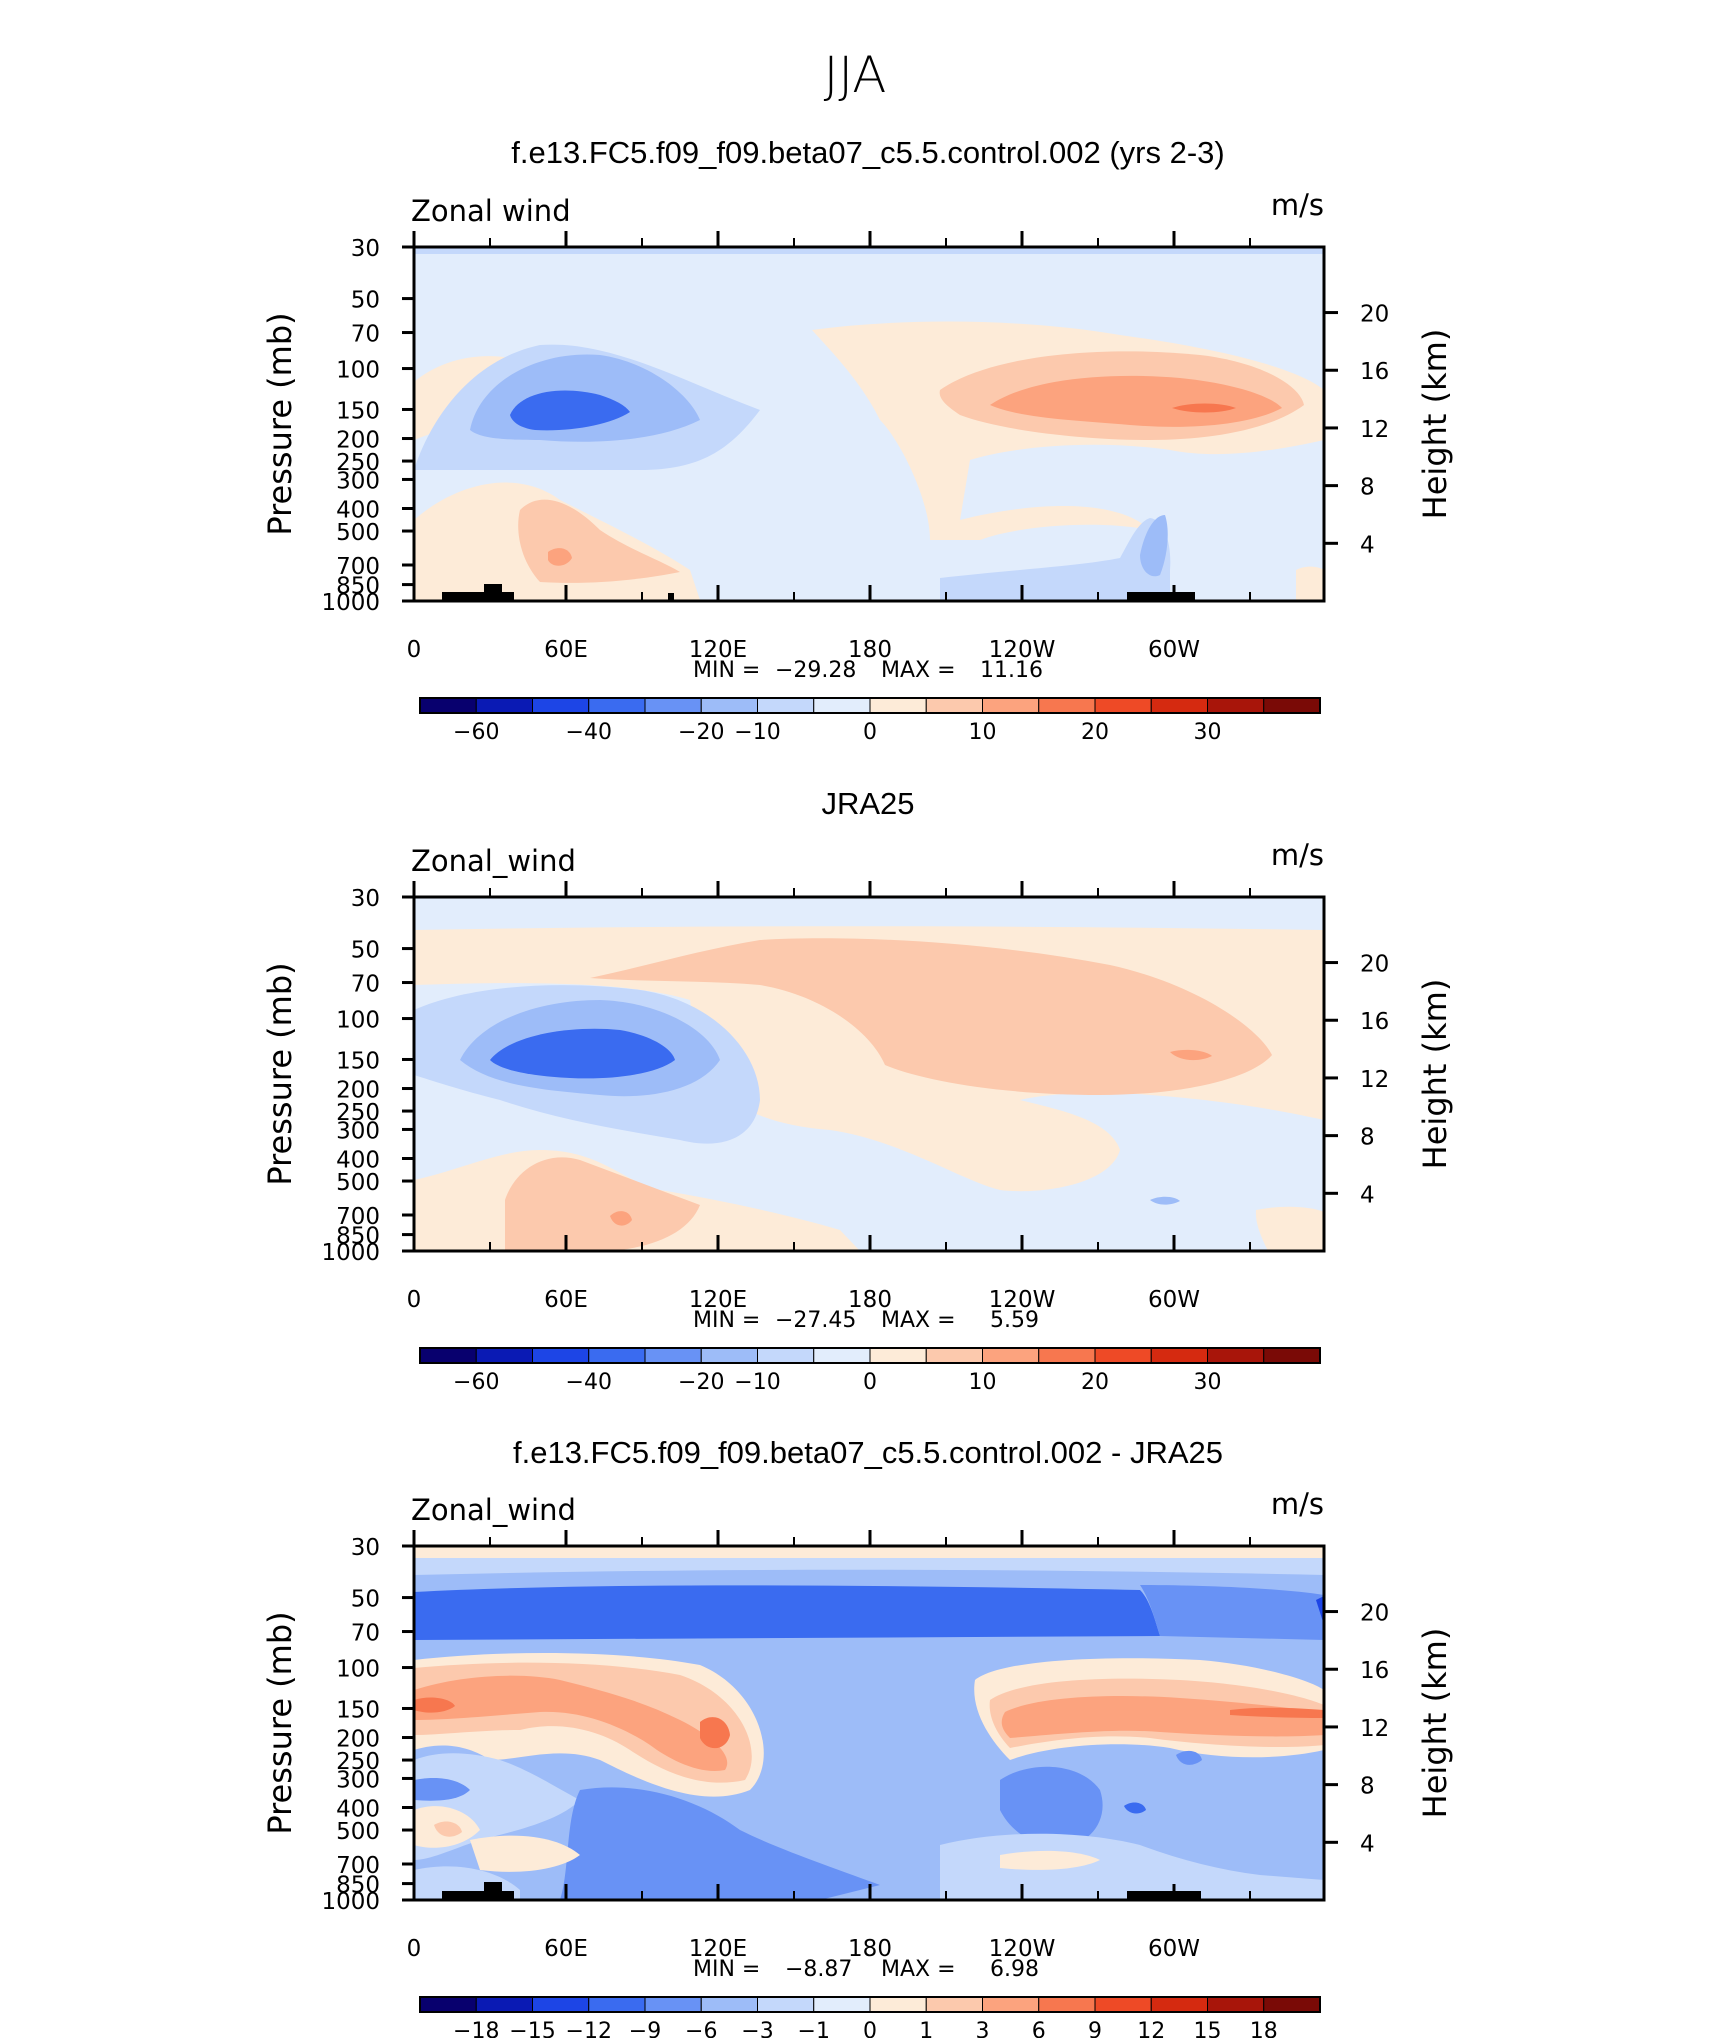  Describe the element at coordinates (983, 2028) in the screenshot. I see `colorbar-label: 3` at that location.